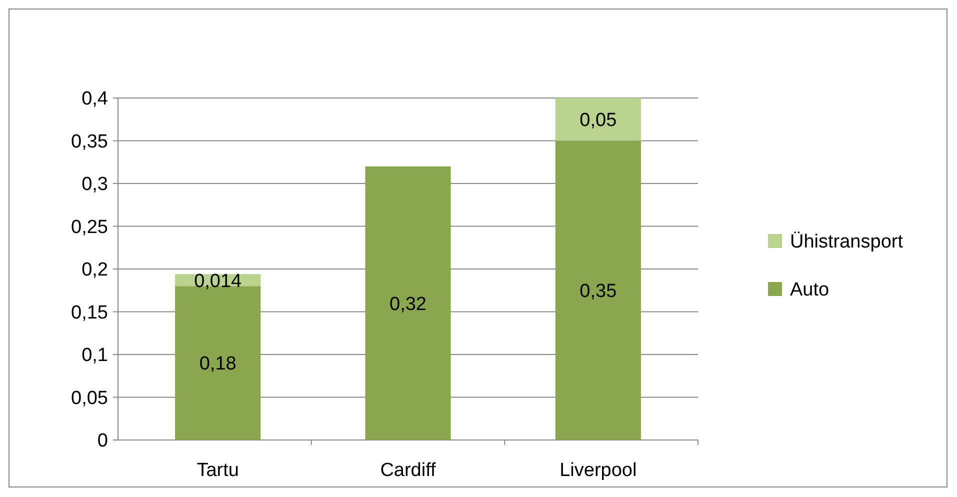 The image size is (957, 497). I want to click on y-tick-label: 0,35, so click(89, 141).